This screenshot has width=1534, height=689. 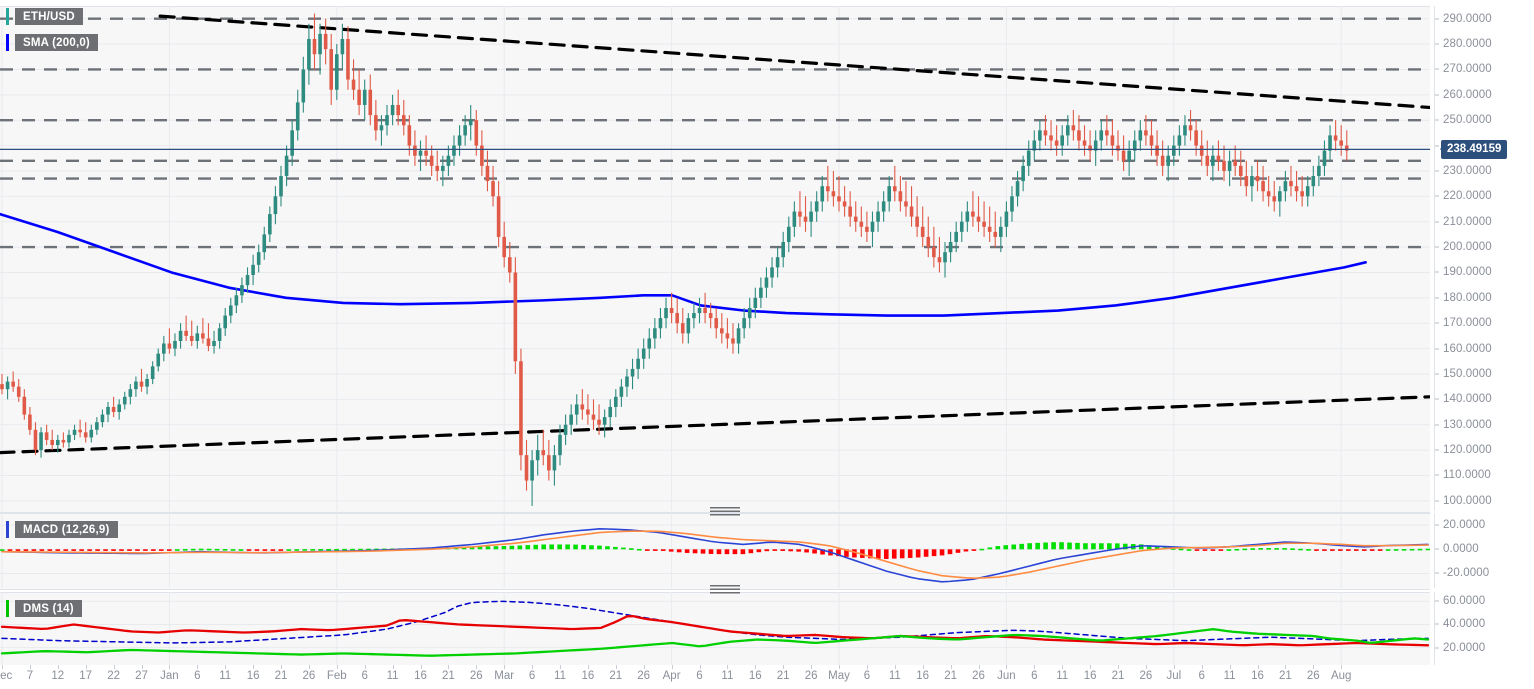 What do you see at coordinates (169, 676) in the screenshot?
I see `time-axis-tick-label: Jan` at bounding box center [169, 676].